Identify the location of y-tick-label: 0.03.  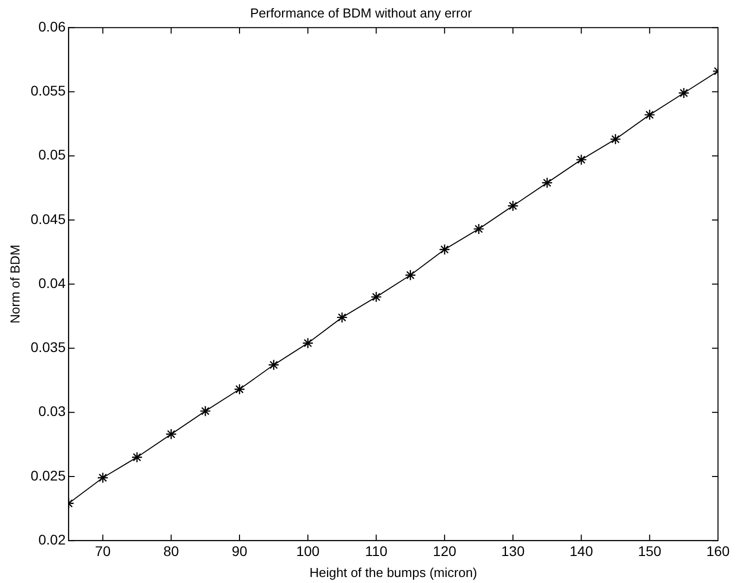
(52, 411).